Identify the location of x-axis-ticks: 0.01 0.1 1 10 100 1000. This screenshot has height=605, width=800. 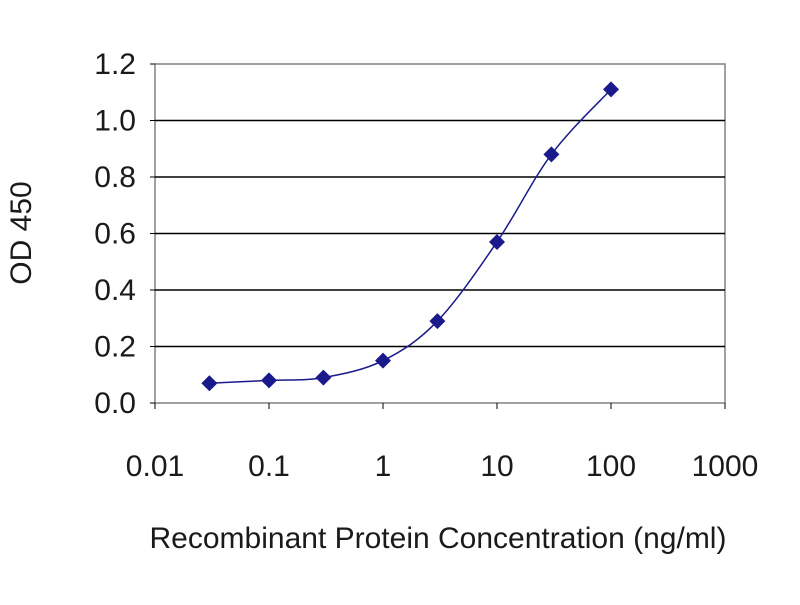
(442, 443).